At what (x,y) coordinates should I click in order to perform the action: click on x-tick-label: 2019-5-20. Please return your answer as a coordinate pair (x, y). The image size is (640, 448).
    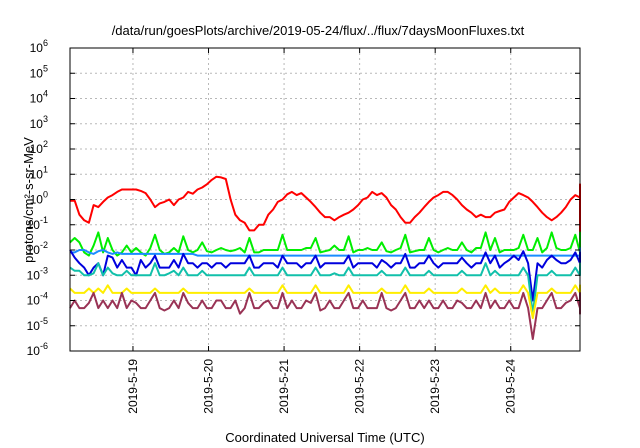
    Looking at the image, I should click on (209, 386).